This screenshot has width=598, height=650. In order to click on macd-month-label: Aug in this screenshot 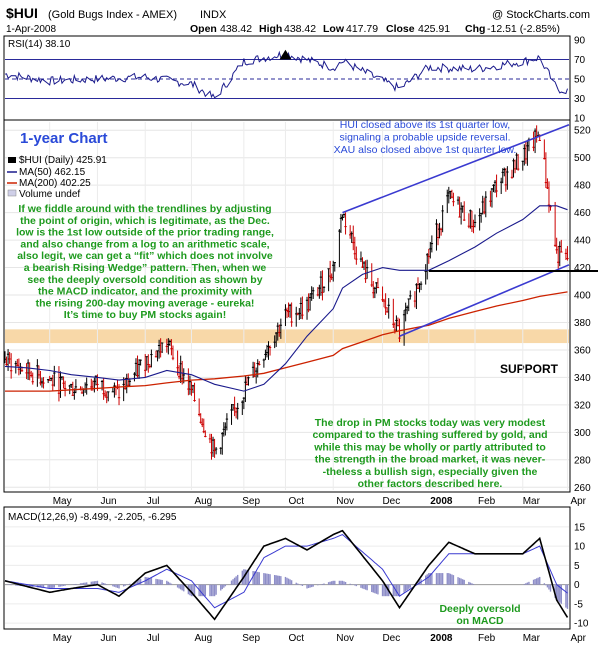, I will do `click(203, 638)`.